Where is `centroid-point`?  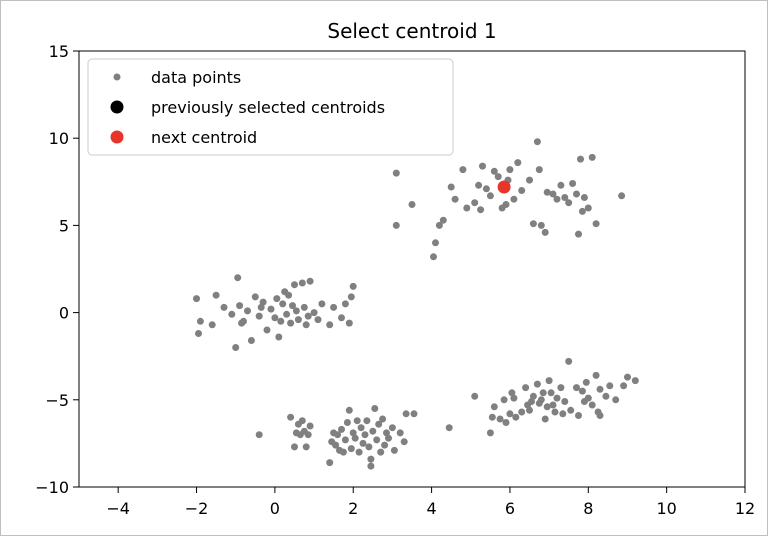
centroid-point is located at coordinates (504, 187).